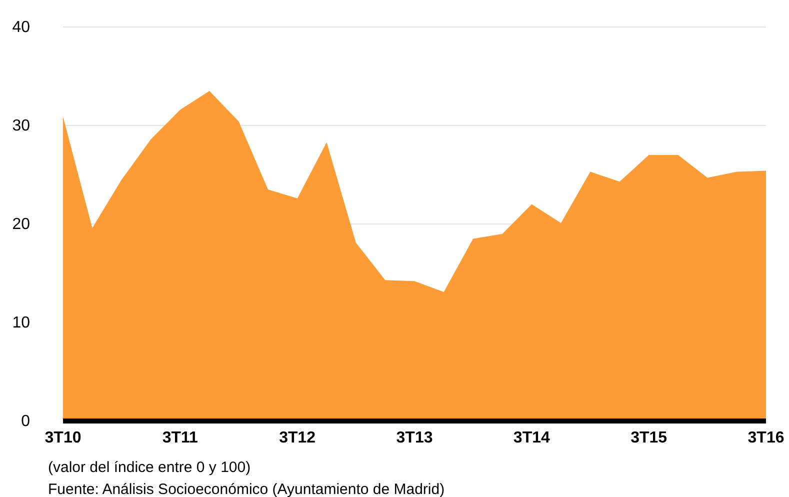 This screenshot has height=497, width=789. Describe the element at coordinates (246, 489) in the screenshot. I see `source-note: Fuente: Análisis Socioeconómico (Ayuntamiento de Madrid)` at that location.